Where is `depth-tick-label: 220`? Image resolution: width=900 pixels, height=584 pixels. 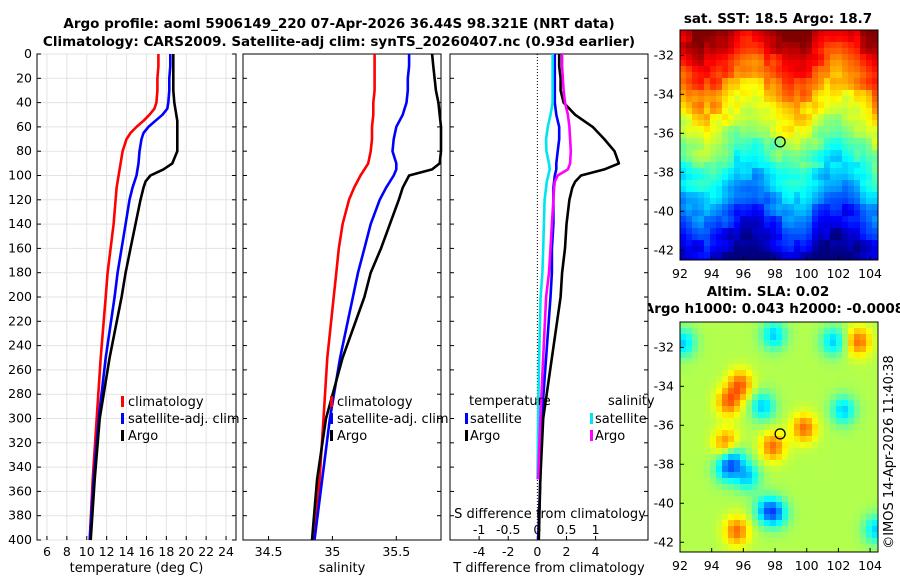
depth-tick-label: 220 is located at coordinates (20, 320).